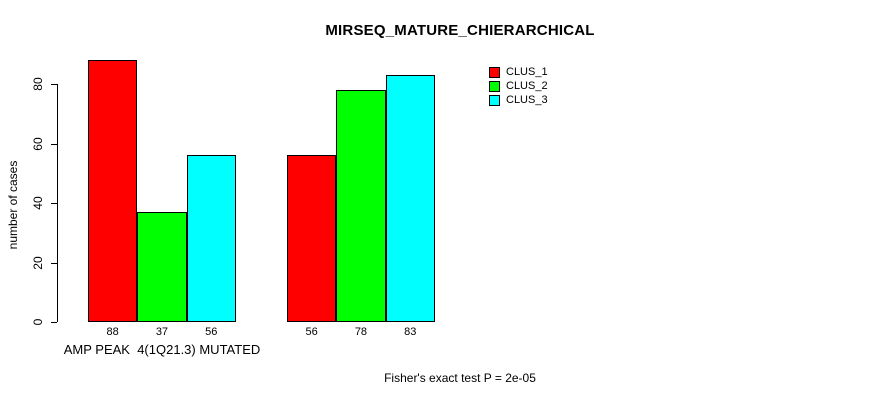 This screenshot has height=400, width=890. I want to click on legend-item: CLUS_1, so click(518, 72).